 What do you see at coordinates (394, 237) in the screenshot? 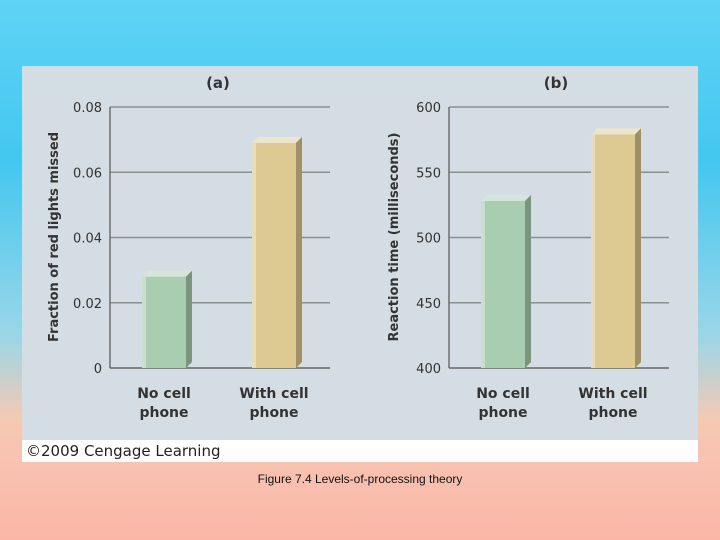
I see `y-axis-title: Reaction time (milliseconds)` at bounding box center [394, 237].